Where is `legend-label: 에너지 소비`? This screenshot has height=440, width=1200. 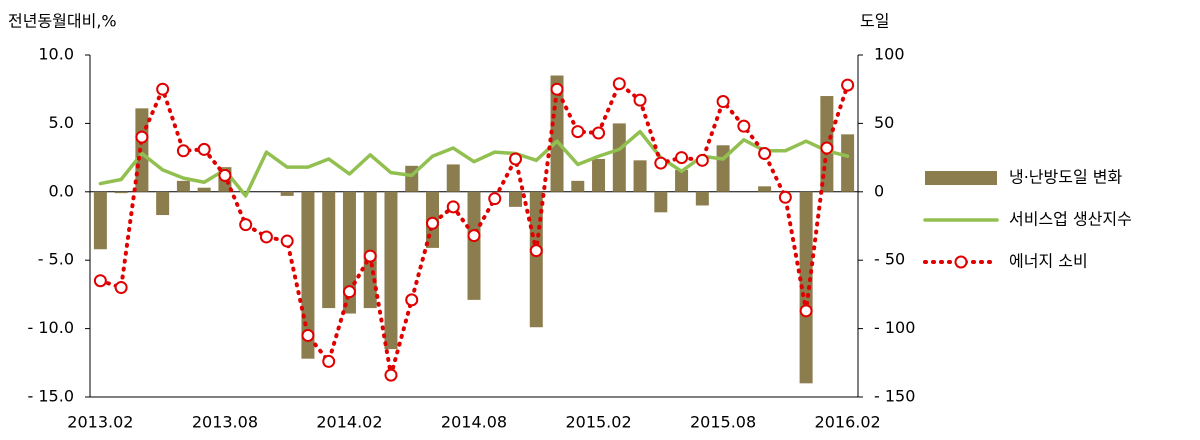
legend-label: 에너지 소비 is located at coordinates (1048, 261).